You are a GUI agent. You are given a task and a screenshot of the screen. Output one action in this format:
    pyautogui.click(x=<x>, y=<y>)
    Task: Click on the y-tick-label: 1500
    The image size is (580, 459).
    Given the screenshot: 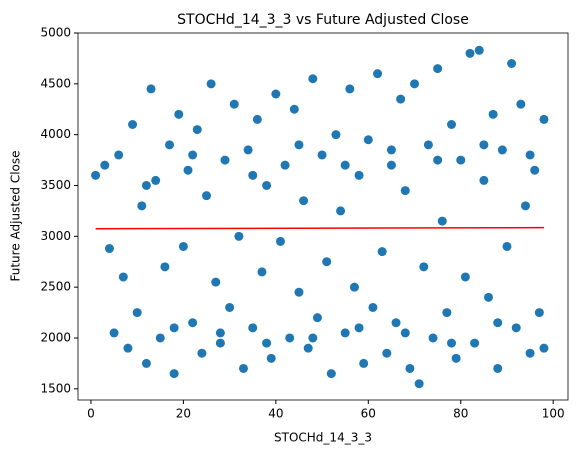 What is the action you would take?
    pyautogui.click(x=55, y=388)
    